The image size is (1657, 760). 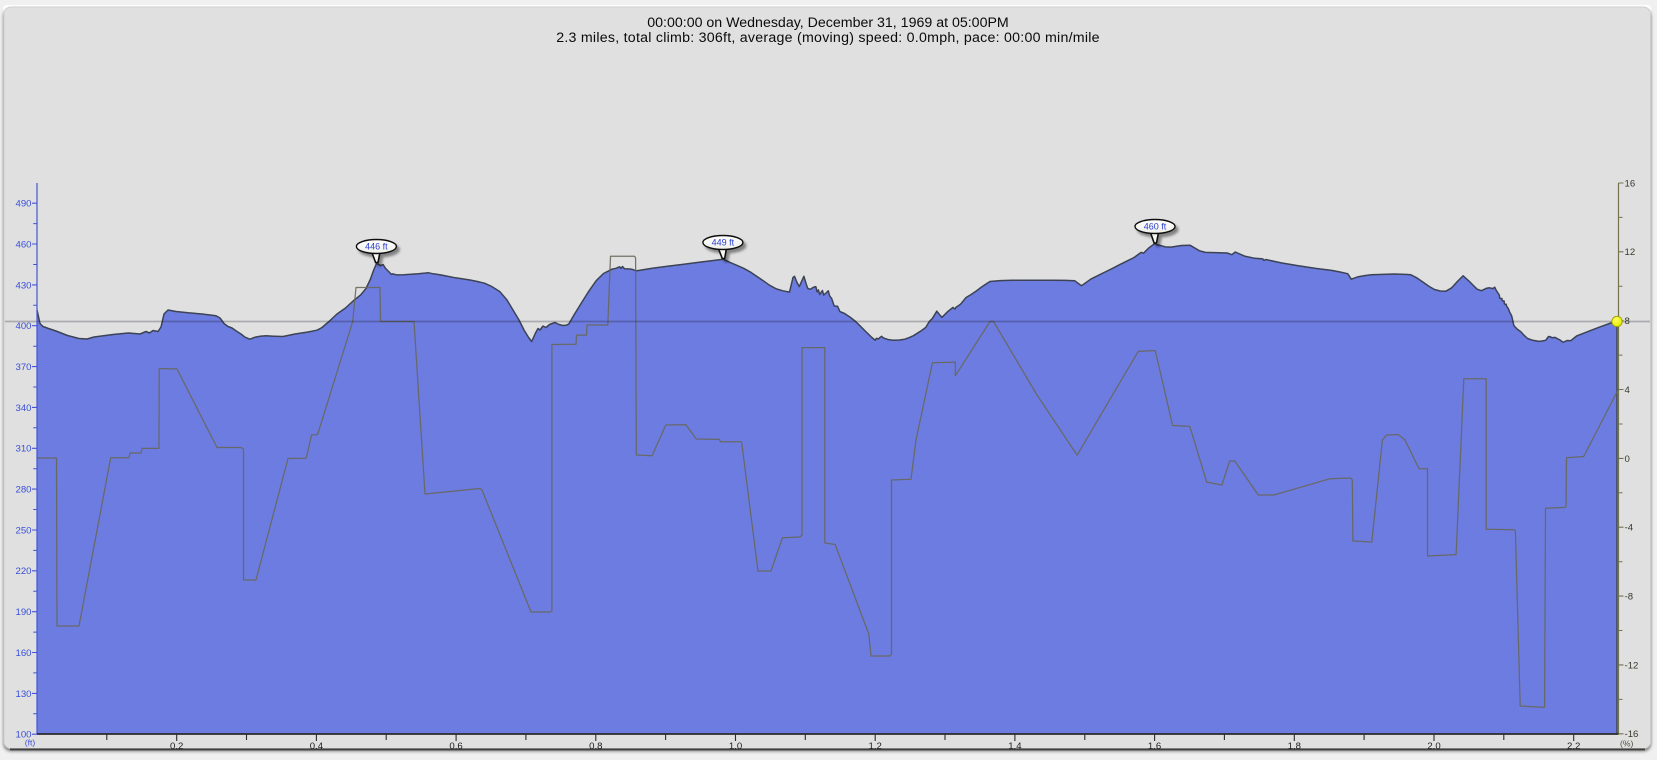 I want to click on svg-text: 220, so click(x=23, y=571).